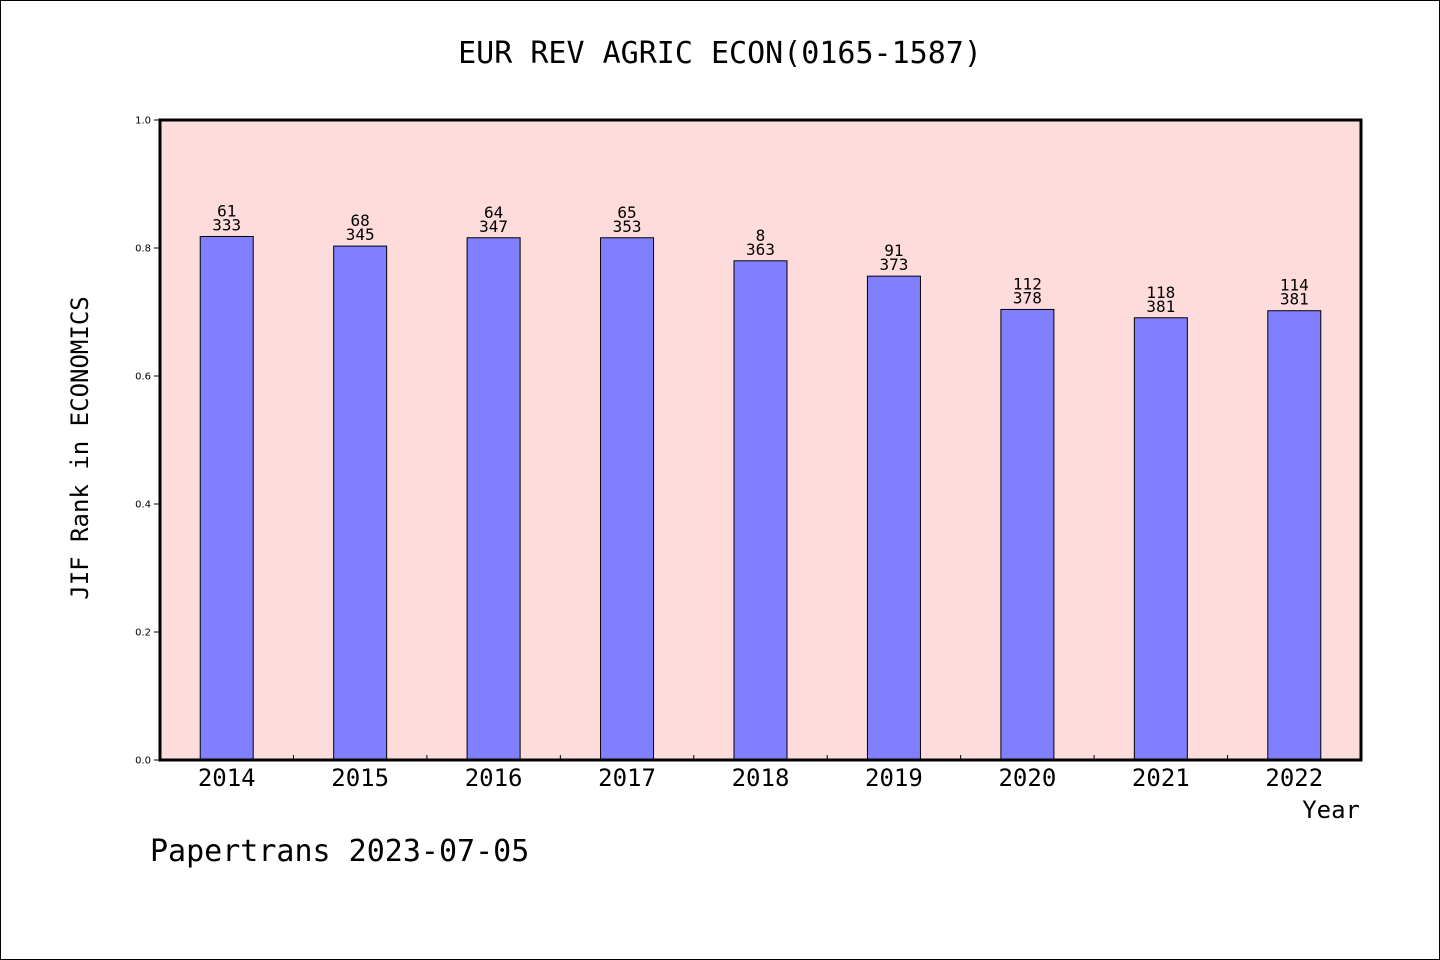 The image size is (1440, 960). What do you see at coordinates (360, 234) in the screenshot?
I see `bar-total-label: 345` at bounding box center [360, 234].